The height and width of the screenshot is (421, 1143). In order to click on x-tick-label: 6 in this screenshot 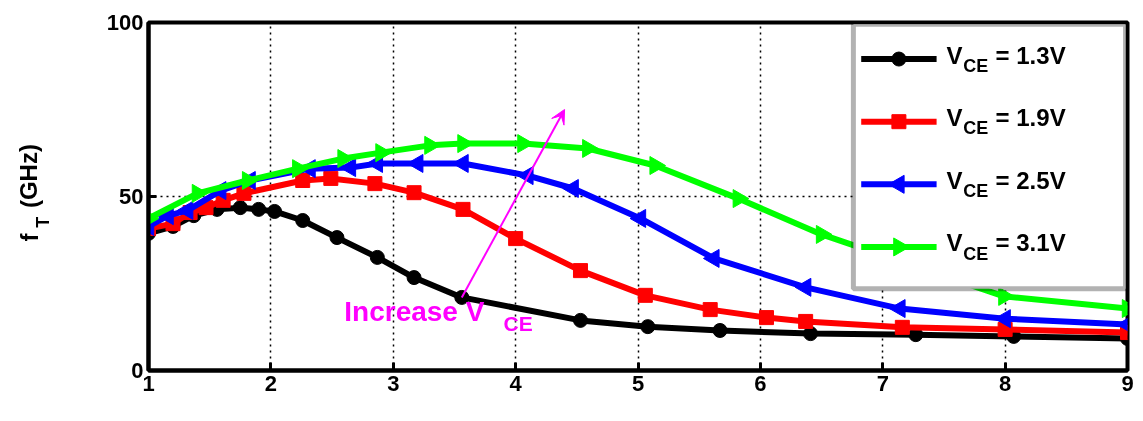, I will do `click(760, 383)`.